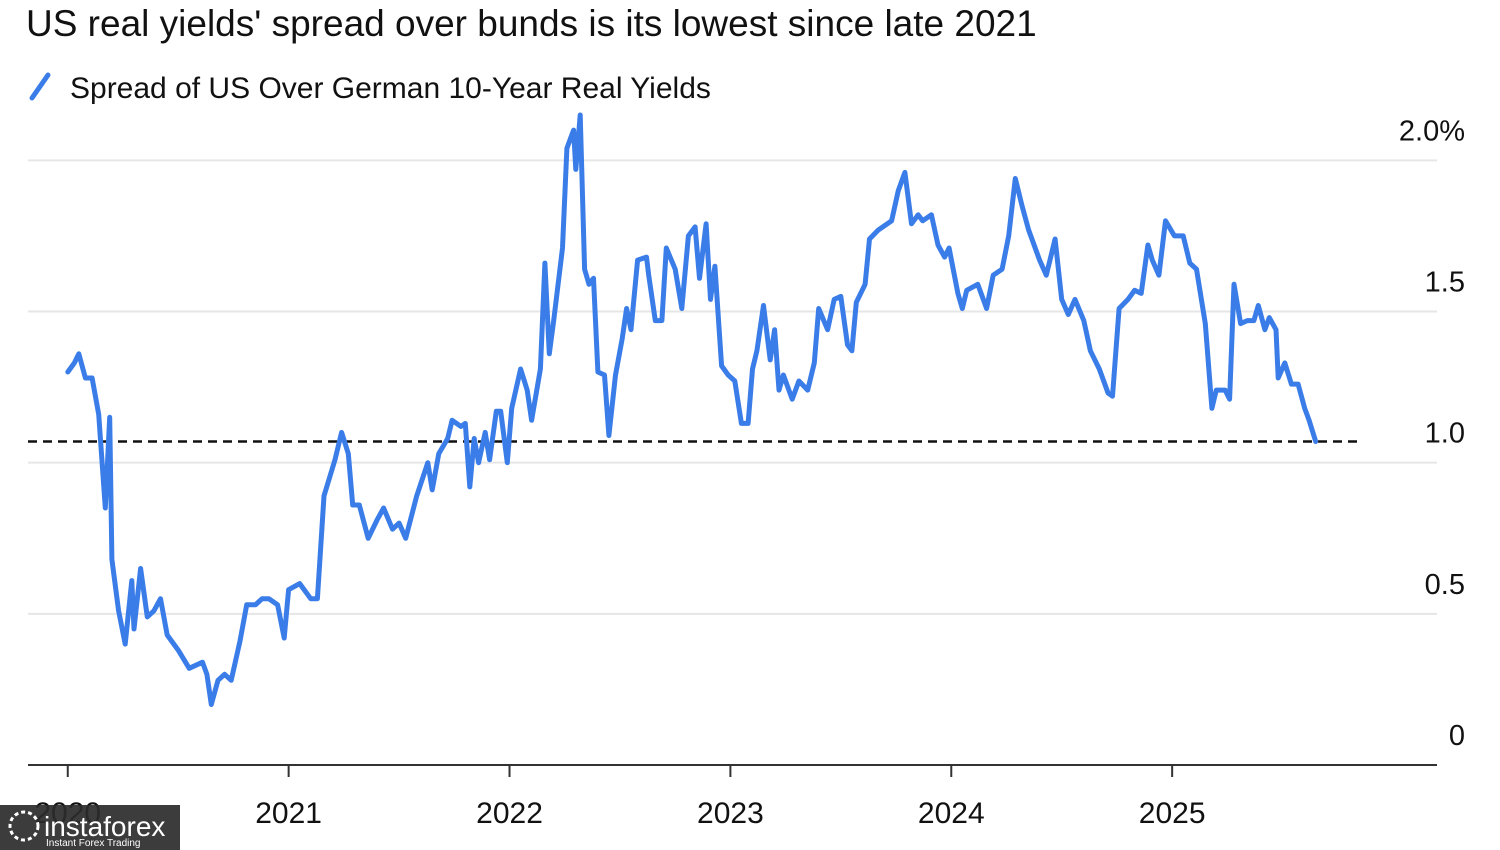 Image resolution: width=1500 pixels, height=850 pixels. What do you see at coordinates (730, 813) in the screenshot?
I see `x-tick-label: 2023` at bounding box center [730, 813].